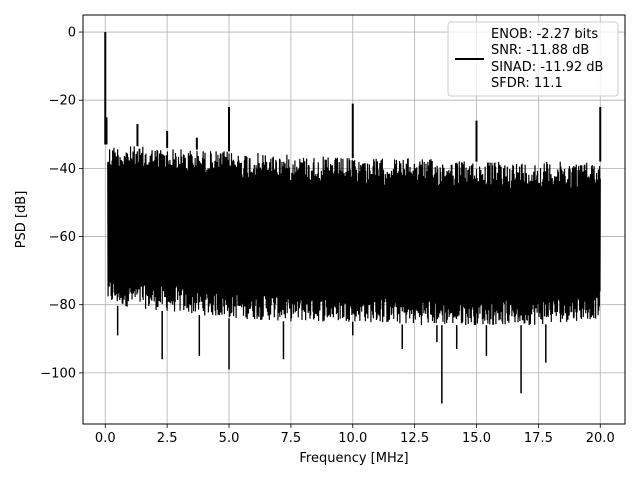 Image resolution: width=640 pixels, height=480 pixels. What do you see at coordinates (540, 50) in the screenshot?
I see `legend-entry-snr: SNR: -11.88 dB` at bounding box center [540, 50].